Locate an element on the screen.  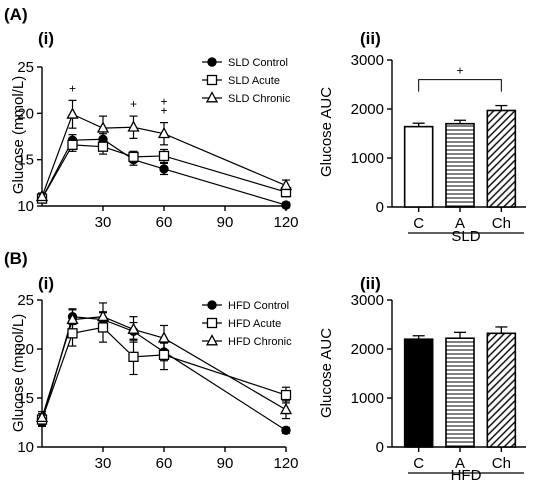
y-tick-label: 20 is located at coordinates (25, 113).